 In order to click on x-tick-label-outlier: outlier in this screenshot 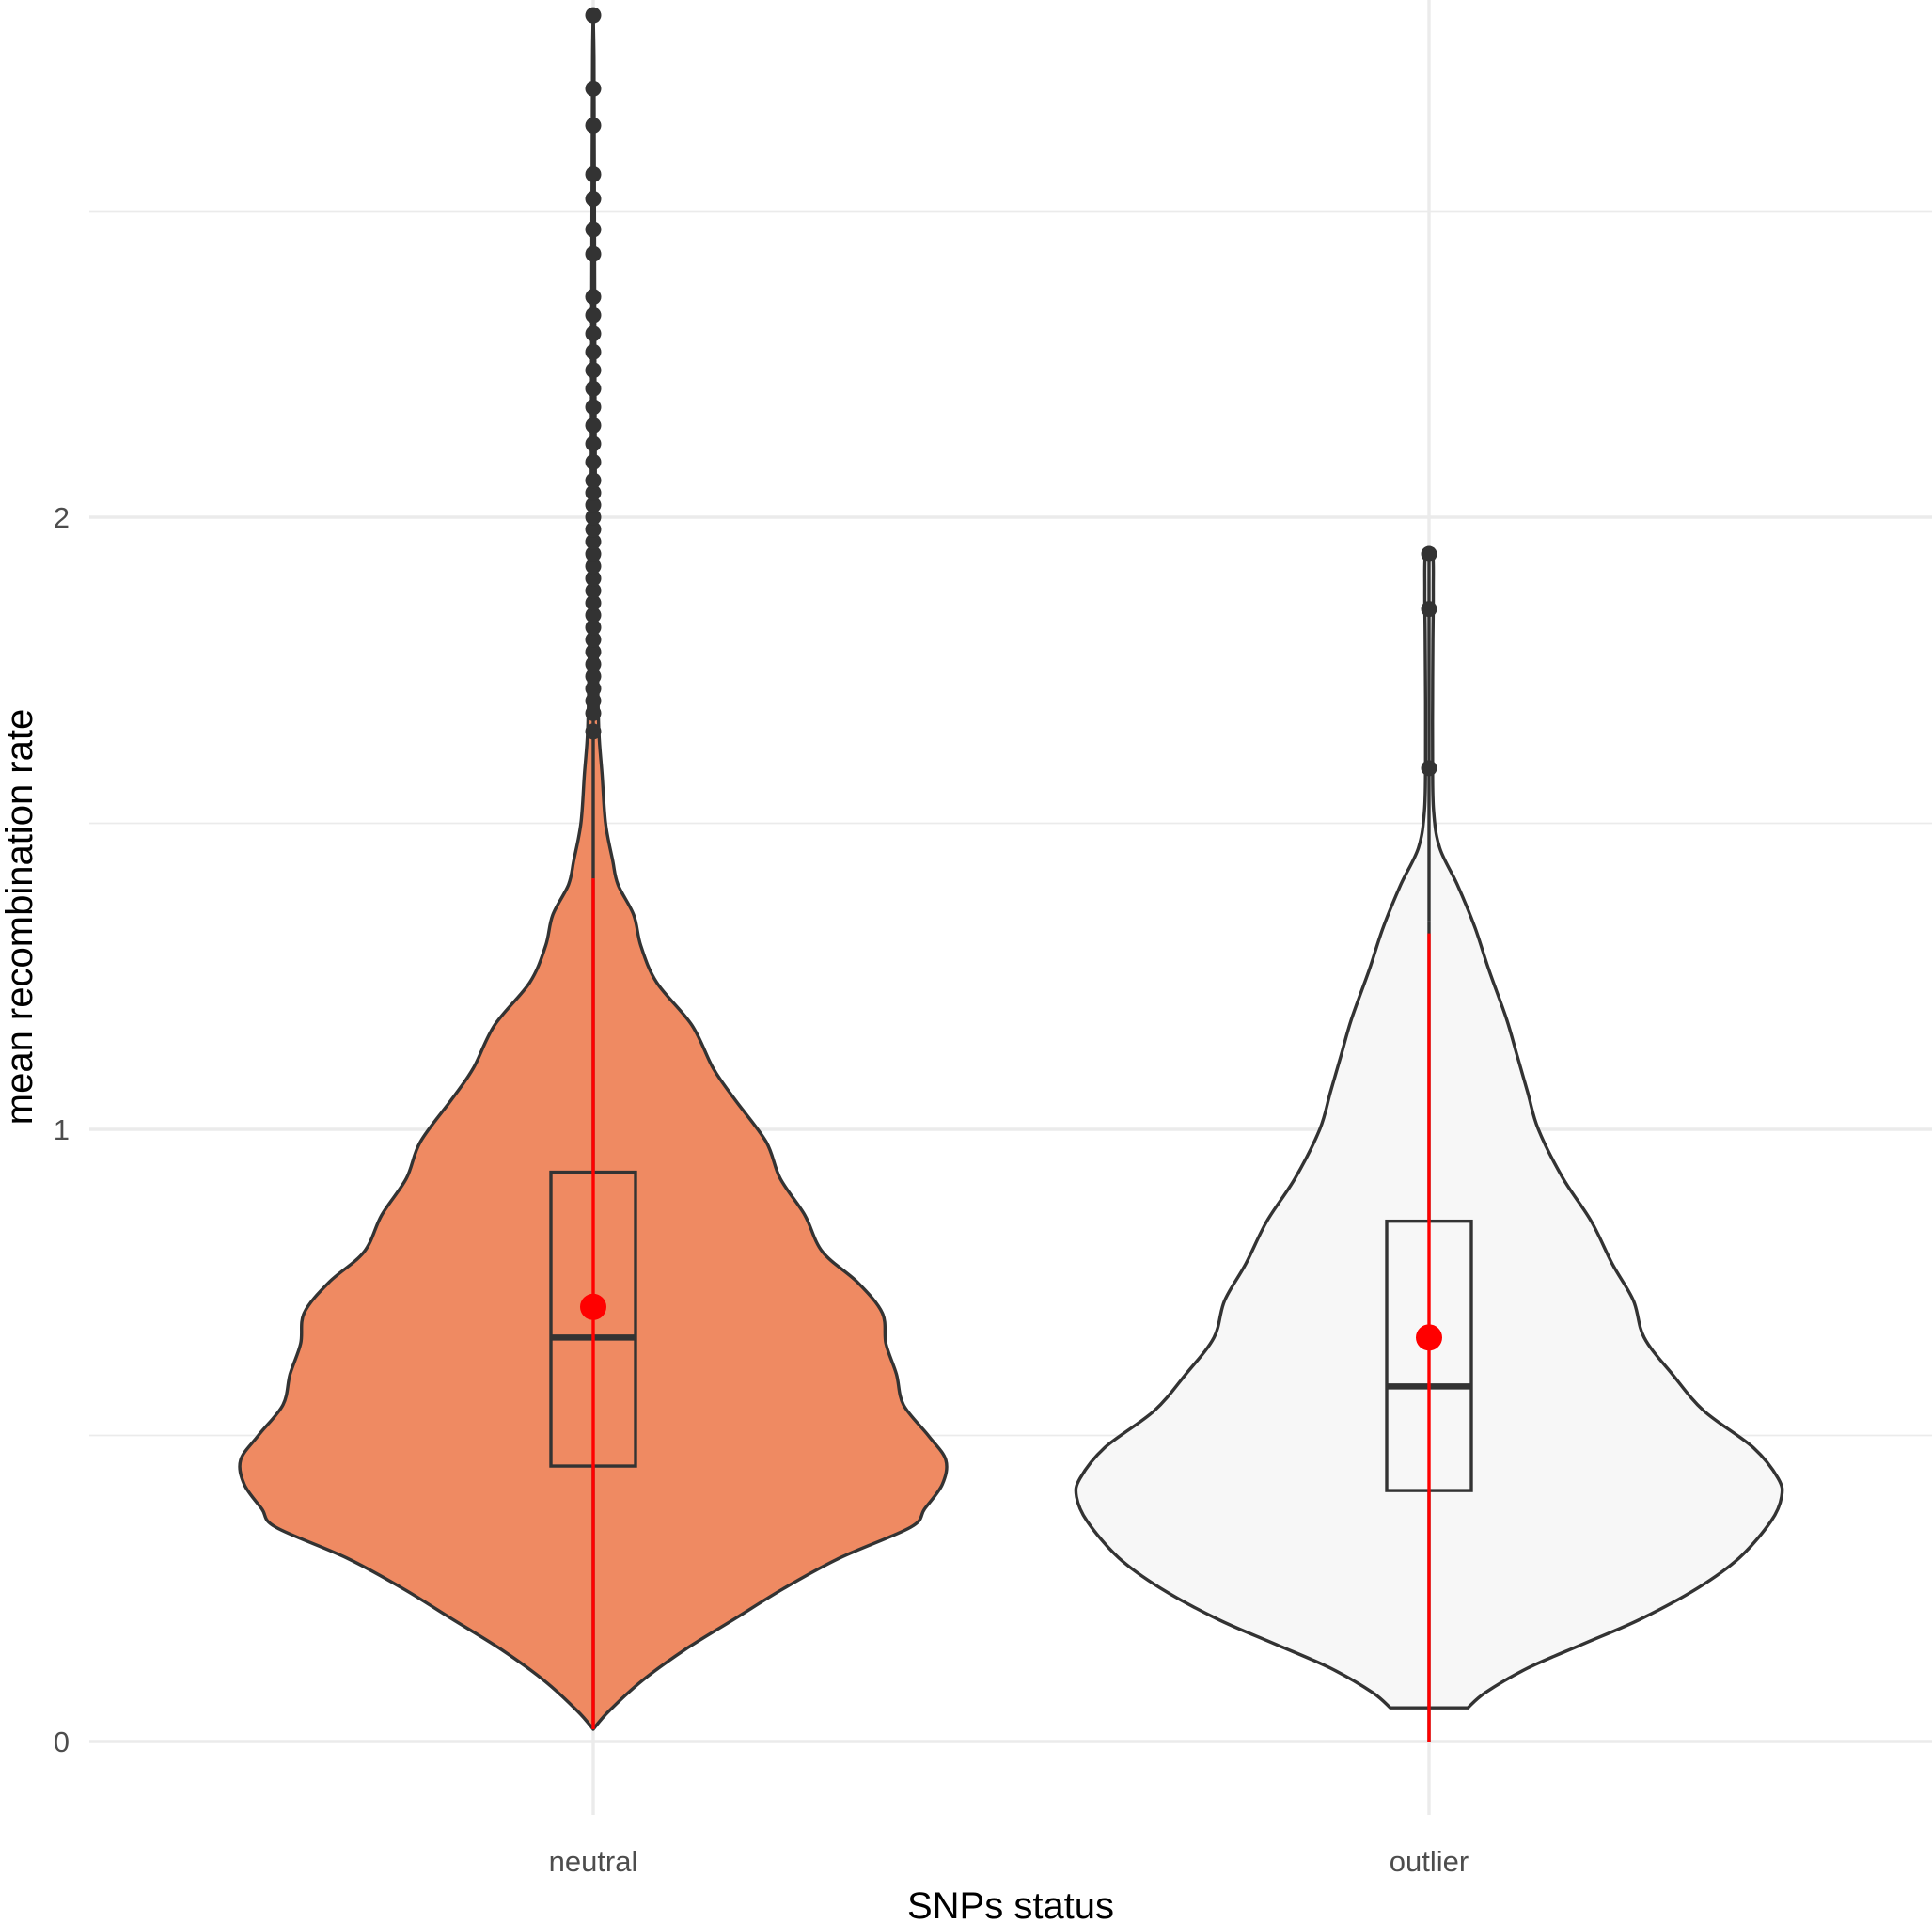, I will do `click(1430, 1861)`.